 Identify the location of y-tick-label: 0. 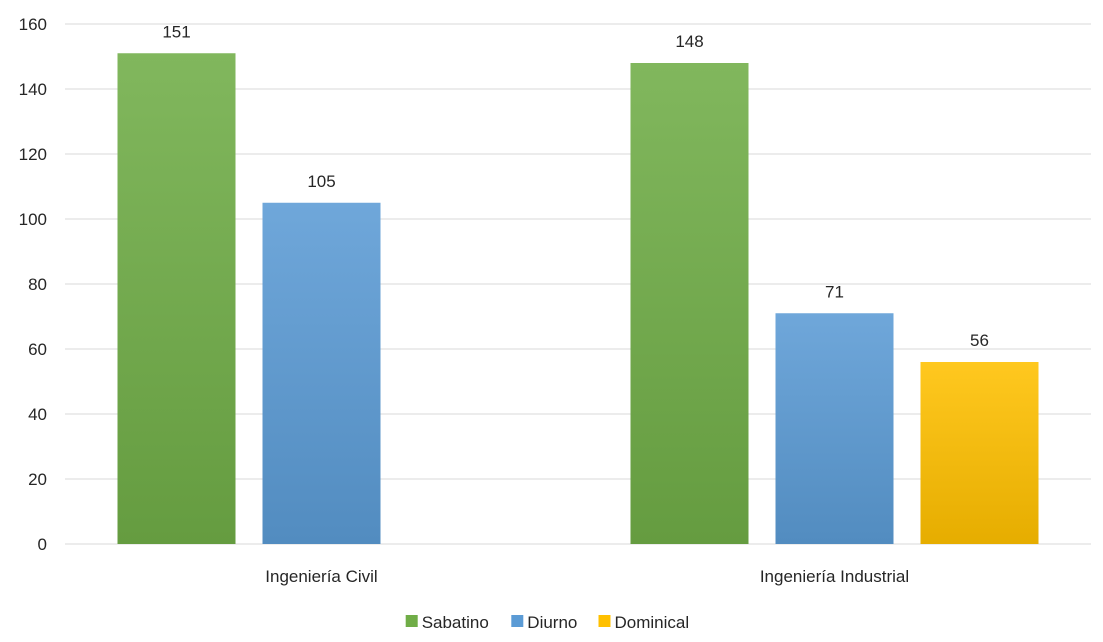
(42, 544).